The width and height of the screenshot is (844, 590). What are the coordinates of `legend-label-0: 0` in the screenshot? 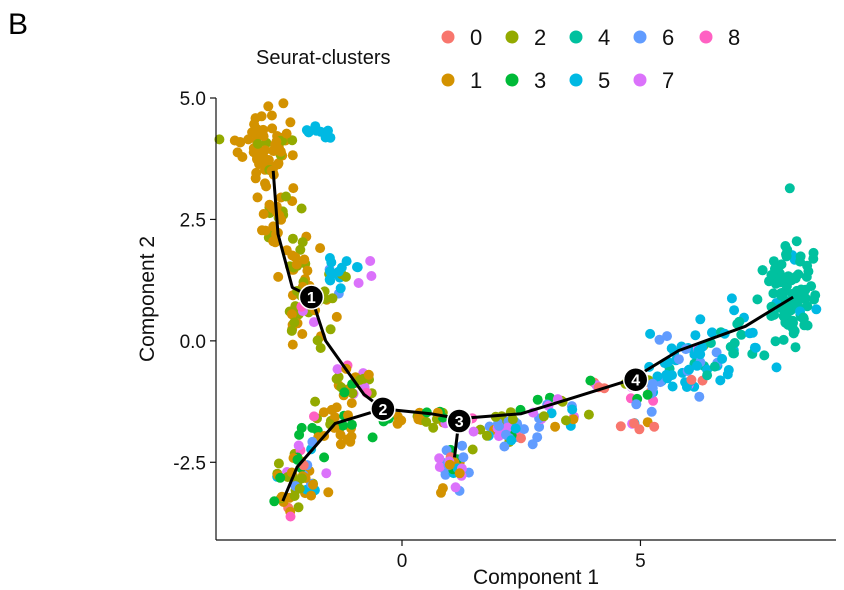 It's located at (476, 37).